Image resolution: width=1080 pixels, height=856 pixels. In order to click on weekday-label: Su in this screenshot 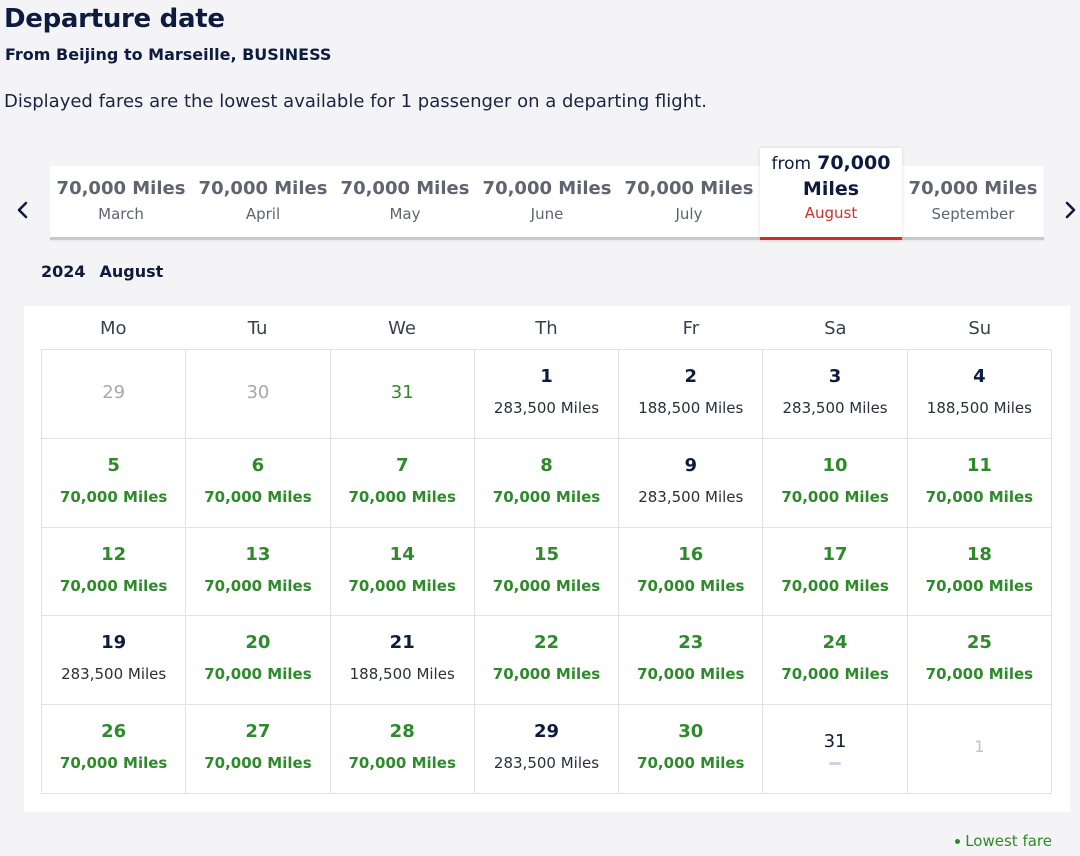, I will do `click(980, 328)`.